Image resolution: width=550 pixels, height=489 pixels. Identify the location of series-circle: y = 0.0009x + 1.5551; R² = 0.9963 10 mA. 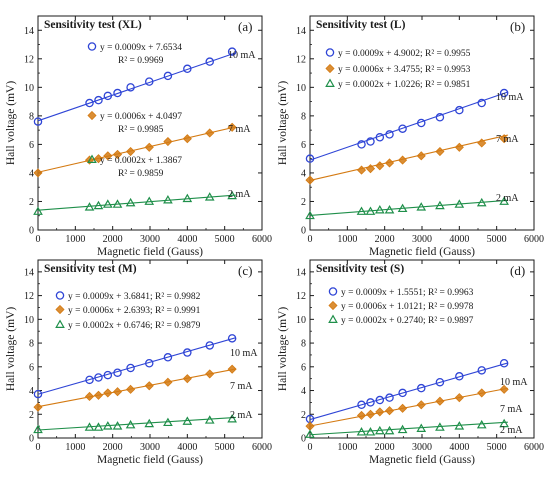
(416, 355).